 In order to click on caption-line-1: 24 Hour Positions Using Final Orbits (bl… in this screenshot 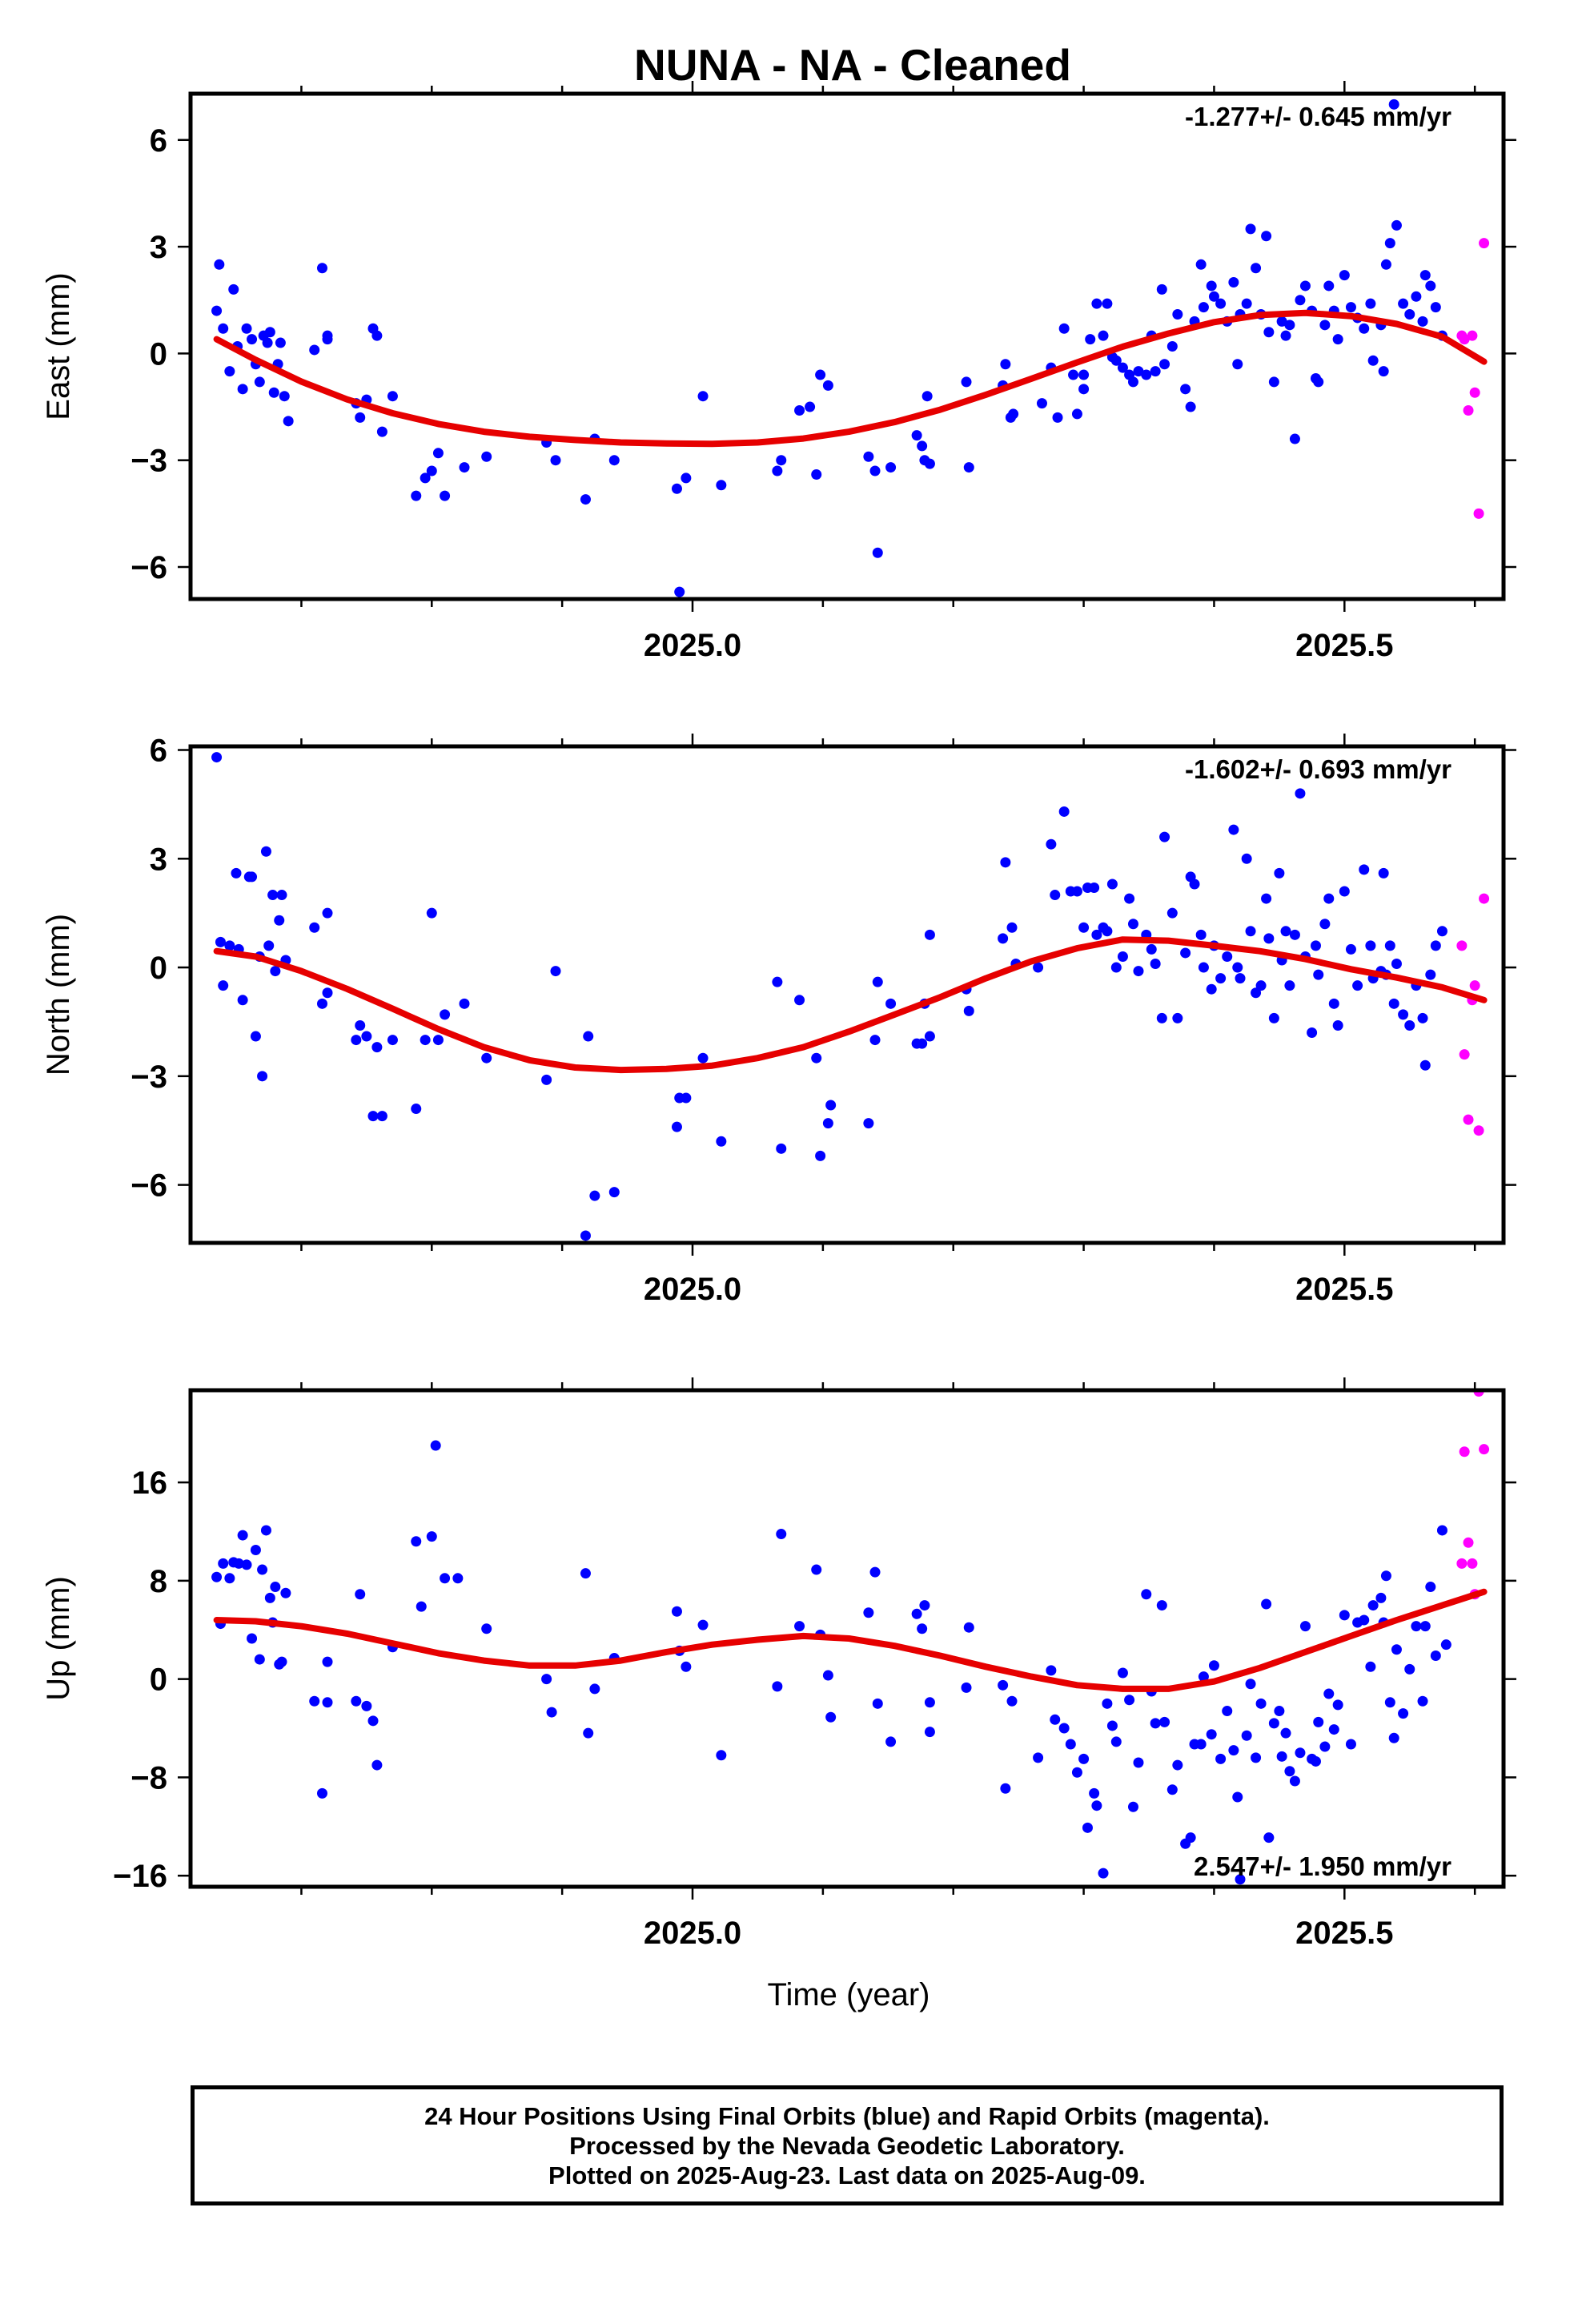, I will do `click(847, 2115)`.